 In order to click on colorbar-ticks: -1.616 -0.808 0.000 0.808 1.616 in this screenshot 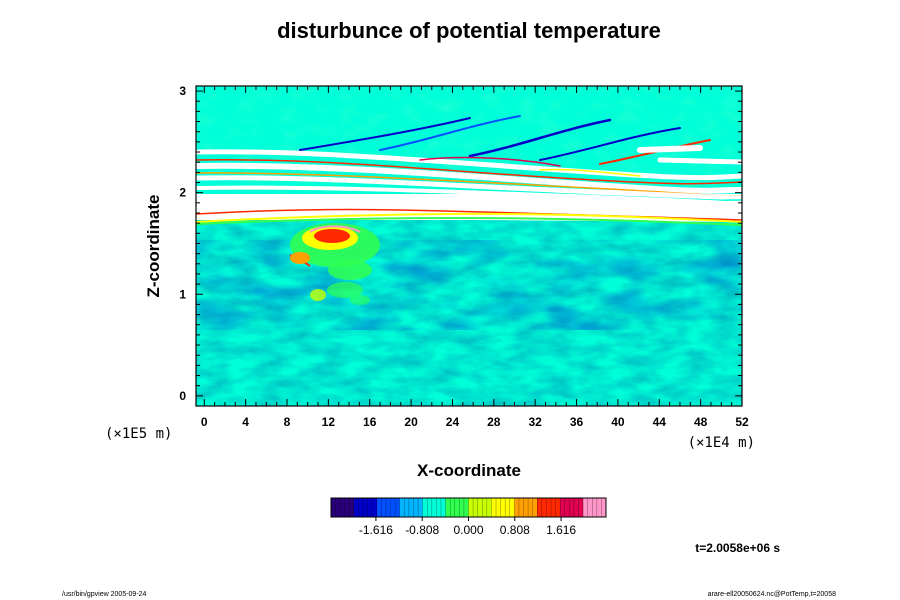, I will do `click(467, 527)`.